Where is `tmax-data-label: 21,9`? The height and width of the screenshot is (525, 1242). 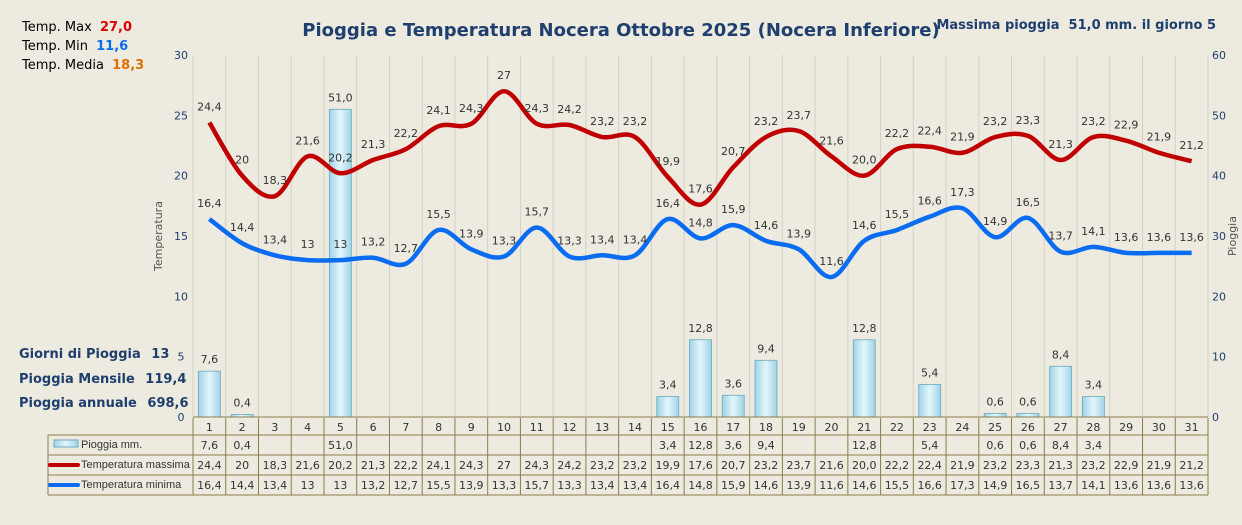 tmax-data-label: 21,9 is located at coordinates (1159, 137).